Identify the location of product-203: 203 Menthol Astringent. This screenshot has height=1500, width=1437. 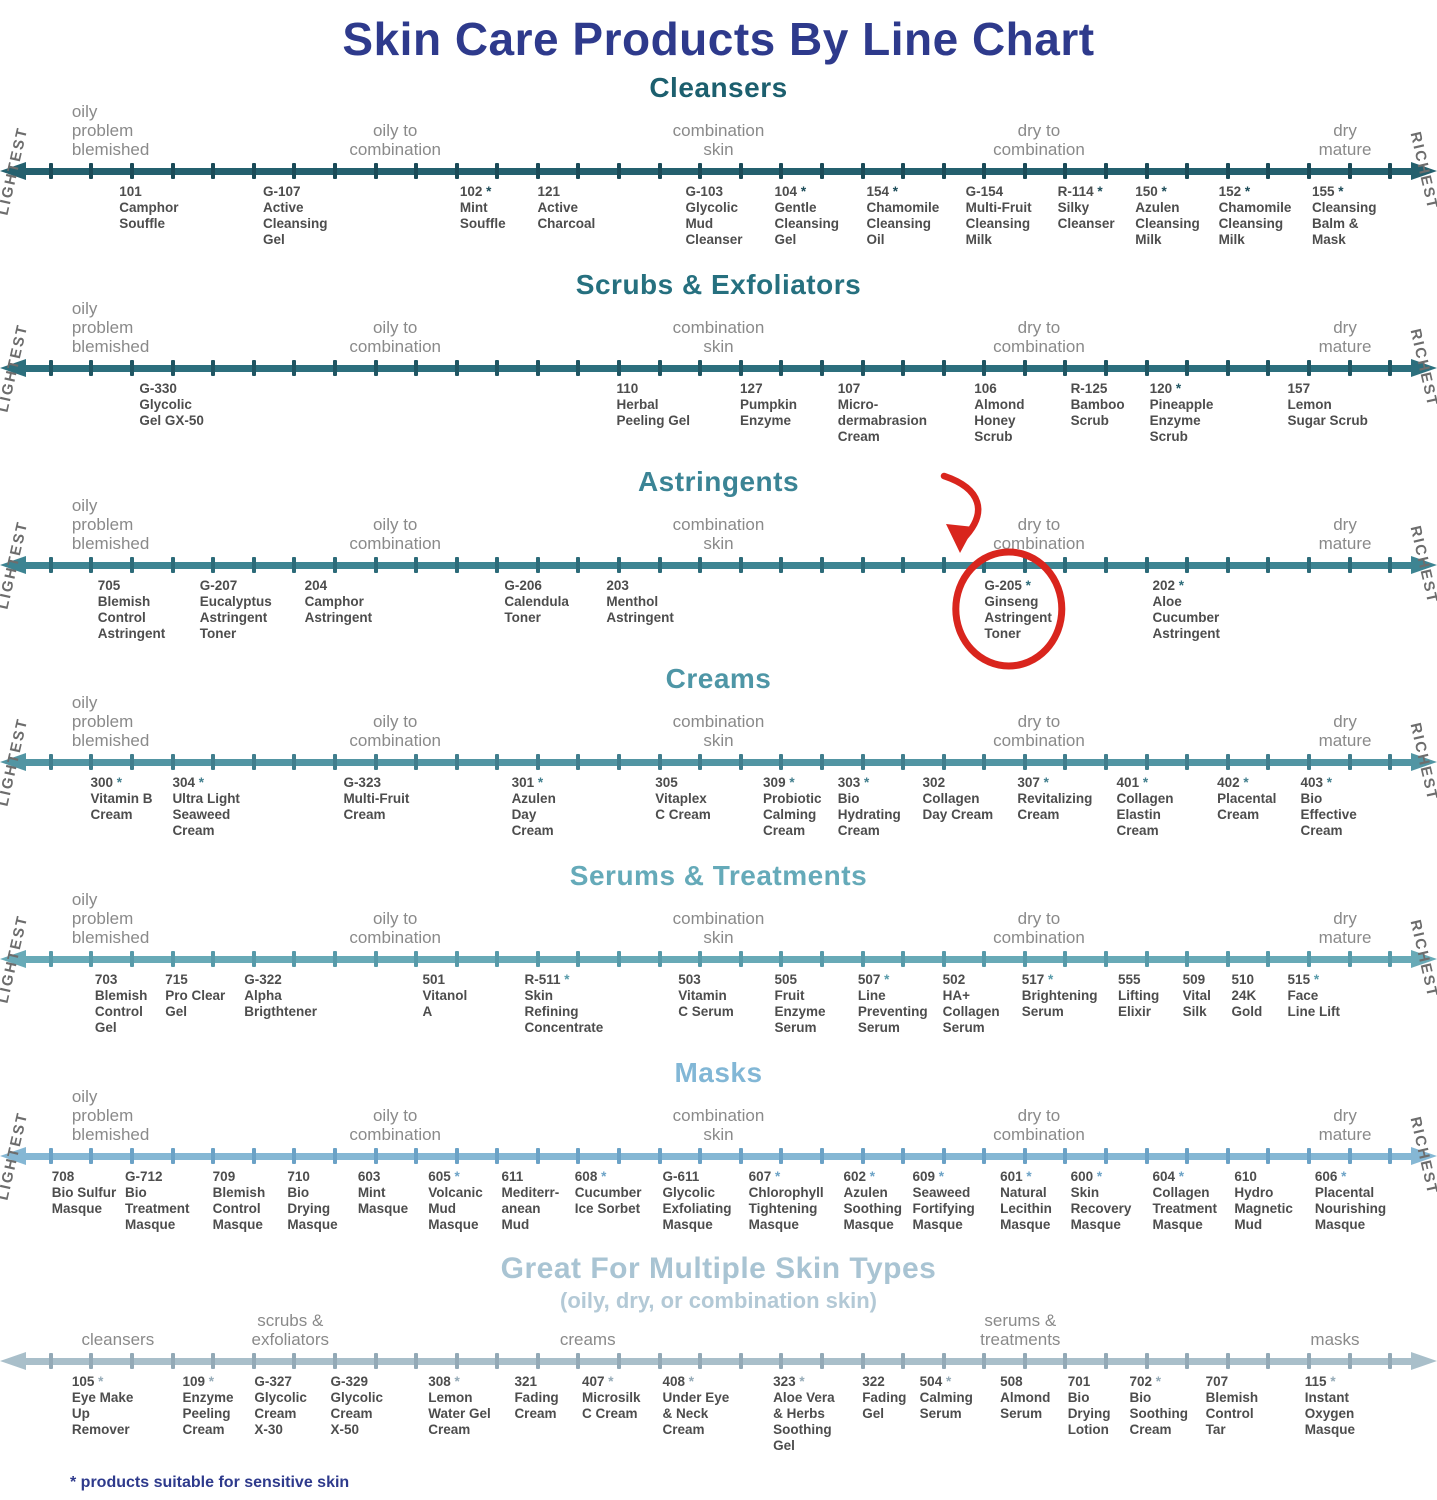
(640, 602).